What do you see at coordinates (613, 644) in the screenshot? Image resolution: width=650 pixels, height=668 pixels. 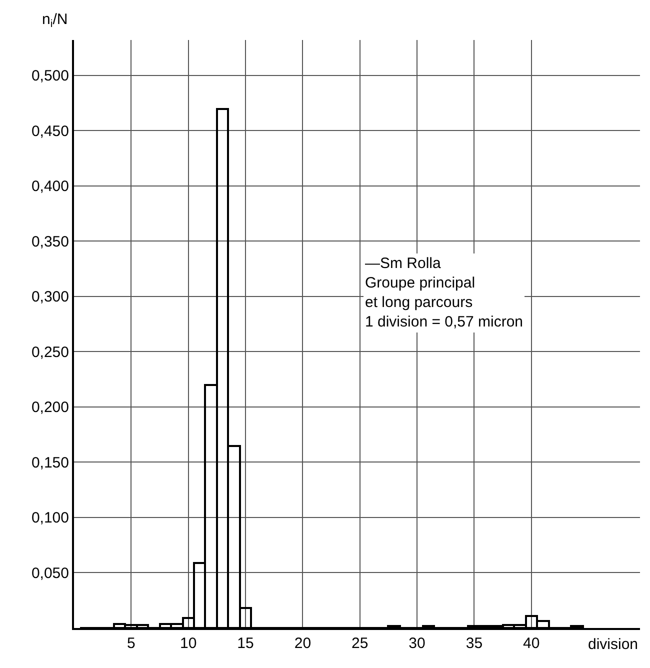 I see `x-axis-title: division` at bounding box center [613, 644].